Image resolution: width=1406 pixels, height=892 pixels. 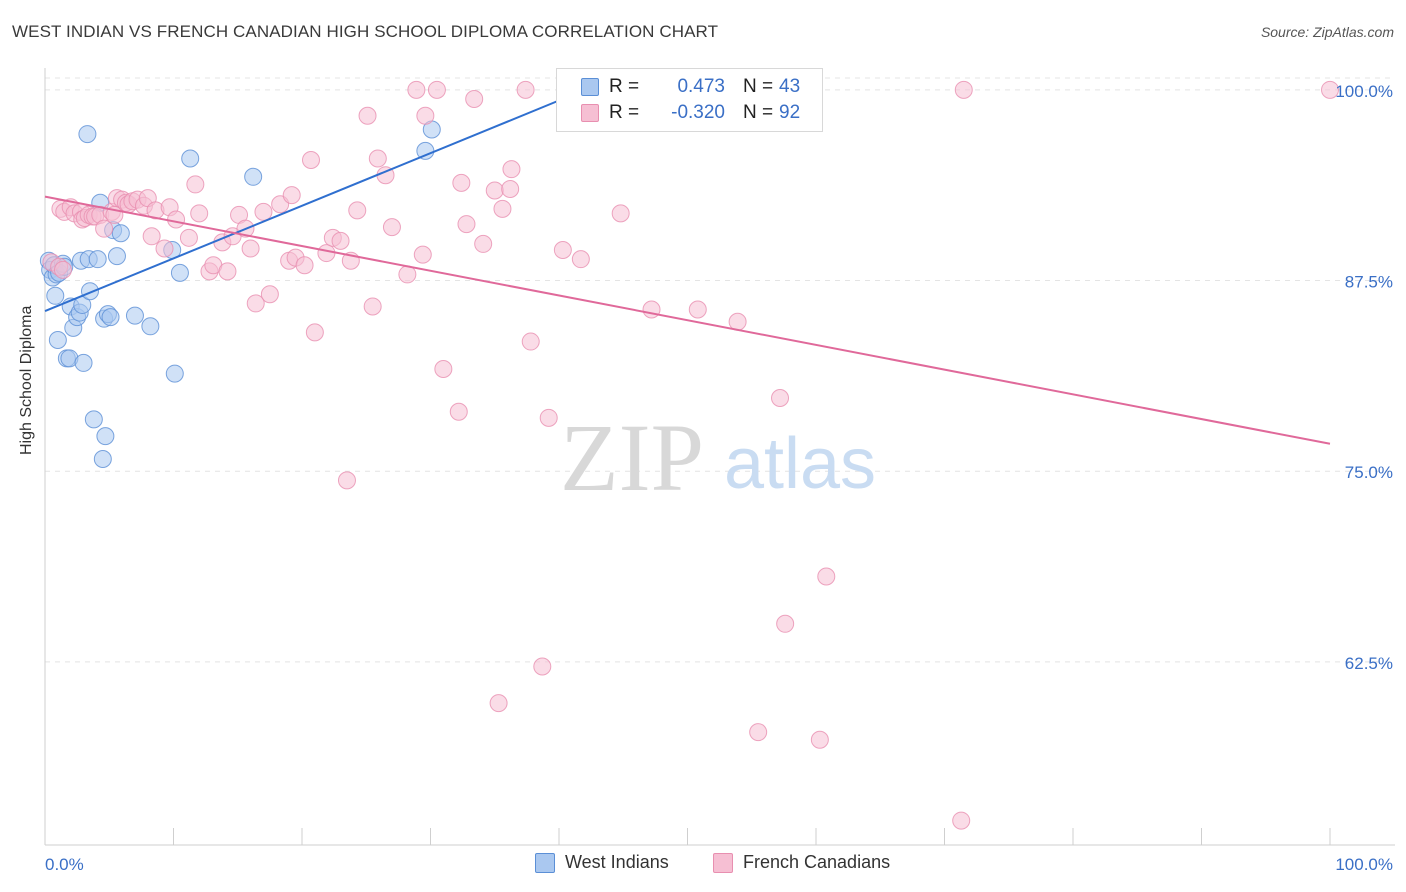 I want to click on series-label-west-indians: West Indians, so click(x=617, y=862).